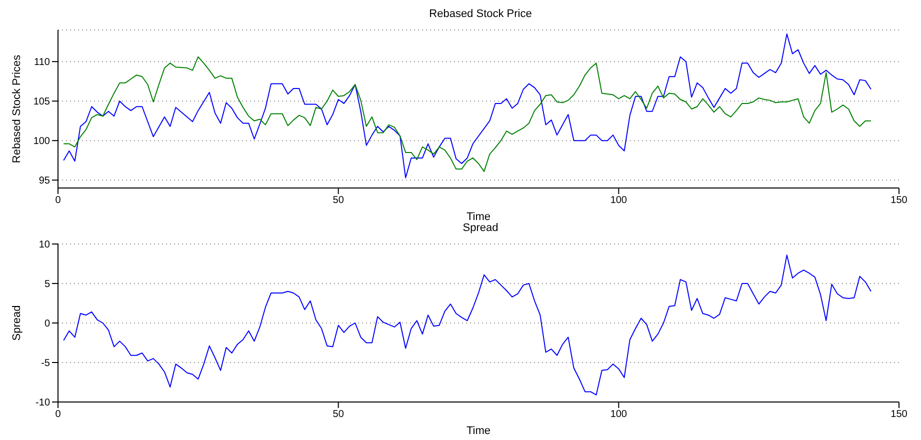 The width and height of the screenshot is (921, 440). What do you see at coordinates (480, 15) in the screenshot?
I see `chart-title: Rebased Stock Price` at bounding box center [480, 15].